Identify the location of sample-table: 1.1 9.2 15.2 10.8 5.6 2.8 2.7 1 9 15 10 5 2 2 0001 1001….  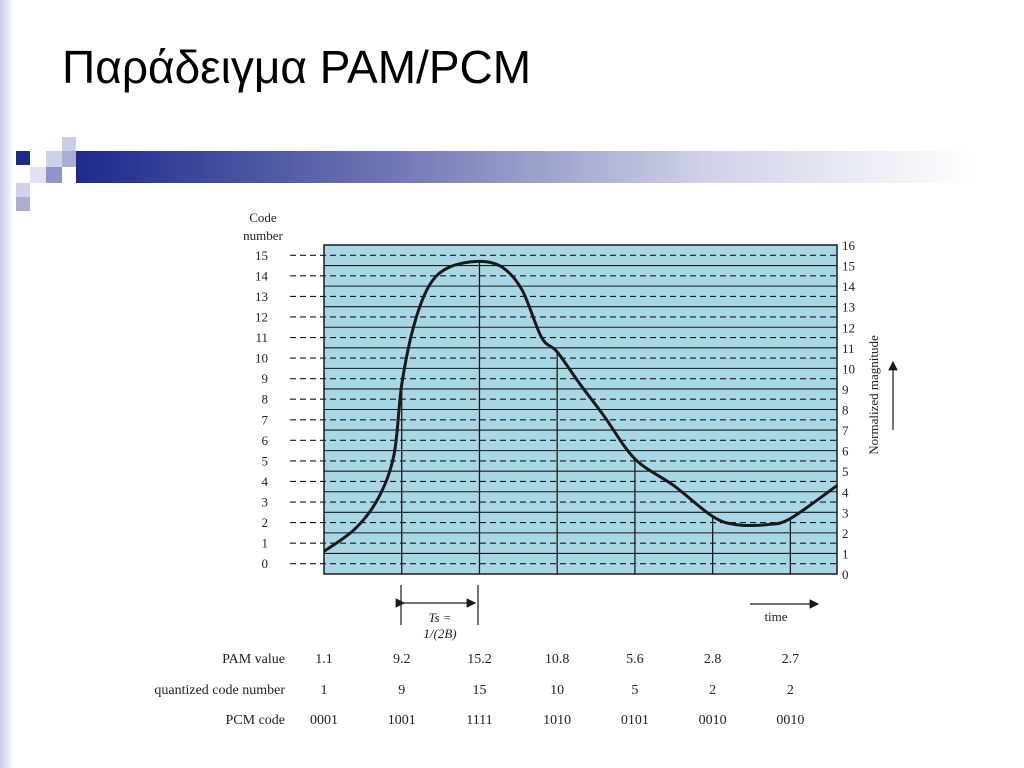
(557, 690).